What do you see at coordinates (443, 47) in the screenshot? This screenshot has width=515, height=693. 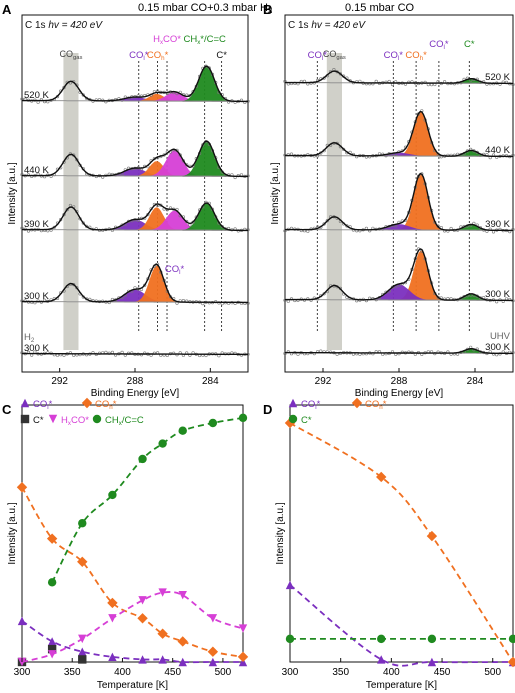 I see `peak-label-B-3-sub: l` at bounding box center [443, 47].